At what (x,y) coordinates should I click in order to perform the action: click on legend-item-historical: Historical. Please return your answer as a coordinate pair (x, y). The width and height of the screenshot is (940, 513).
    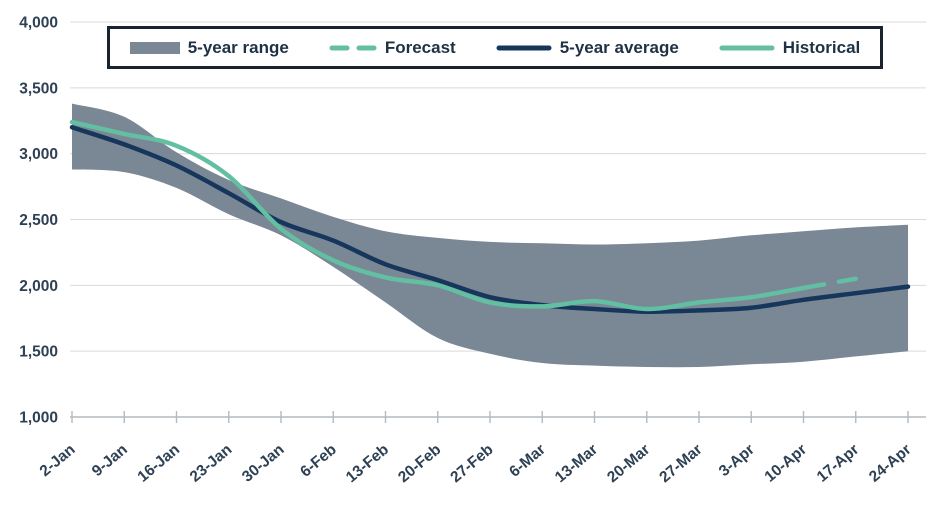
    Looking at the image, I should click on (789, 48).